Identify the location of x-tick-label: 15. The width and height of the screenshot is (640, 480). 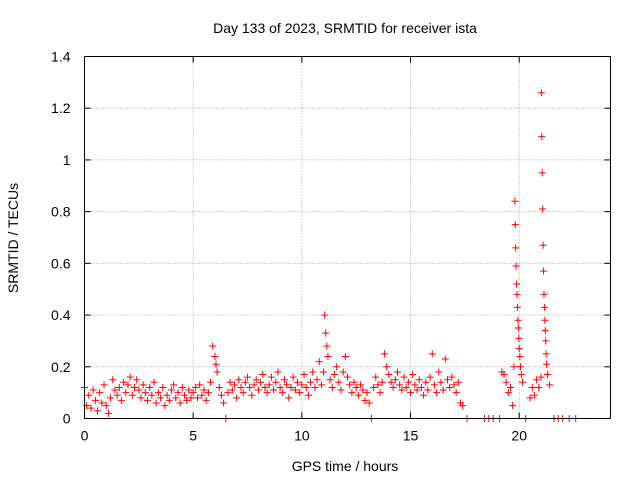
(411, 436).